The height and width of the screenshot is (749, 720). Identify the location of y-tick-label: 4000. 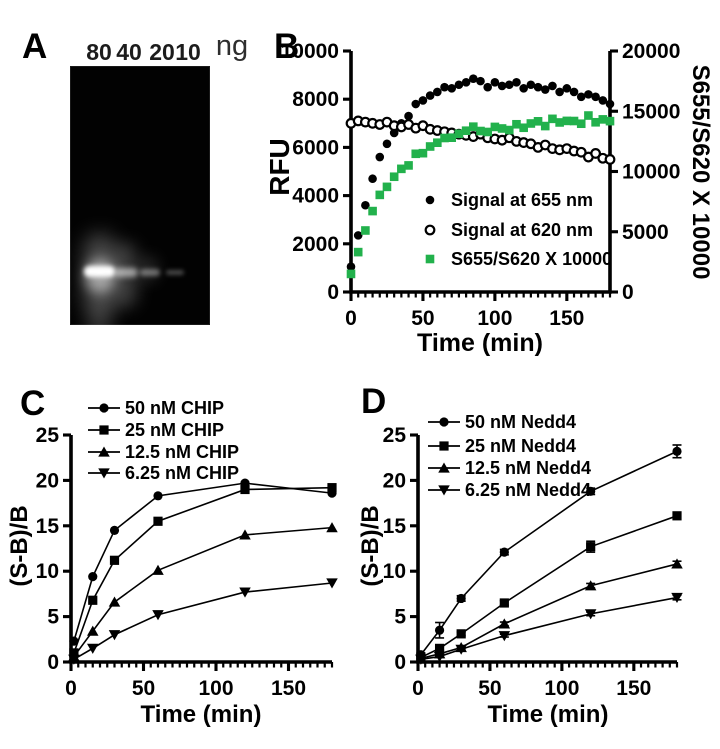
(315, 196).